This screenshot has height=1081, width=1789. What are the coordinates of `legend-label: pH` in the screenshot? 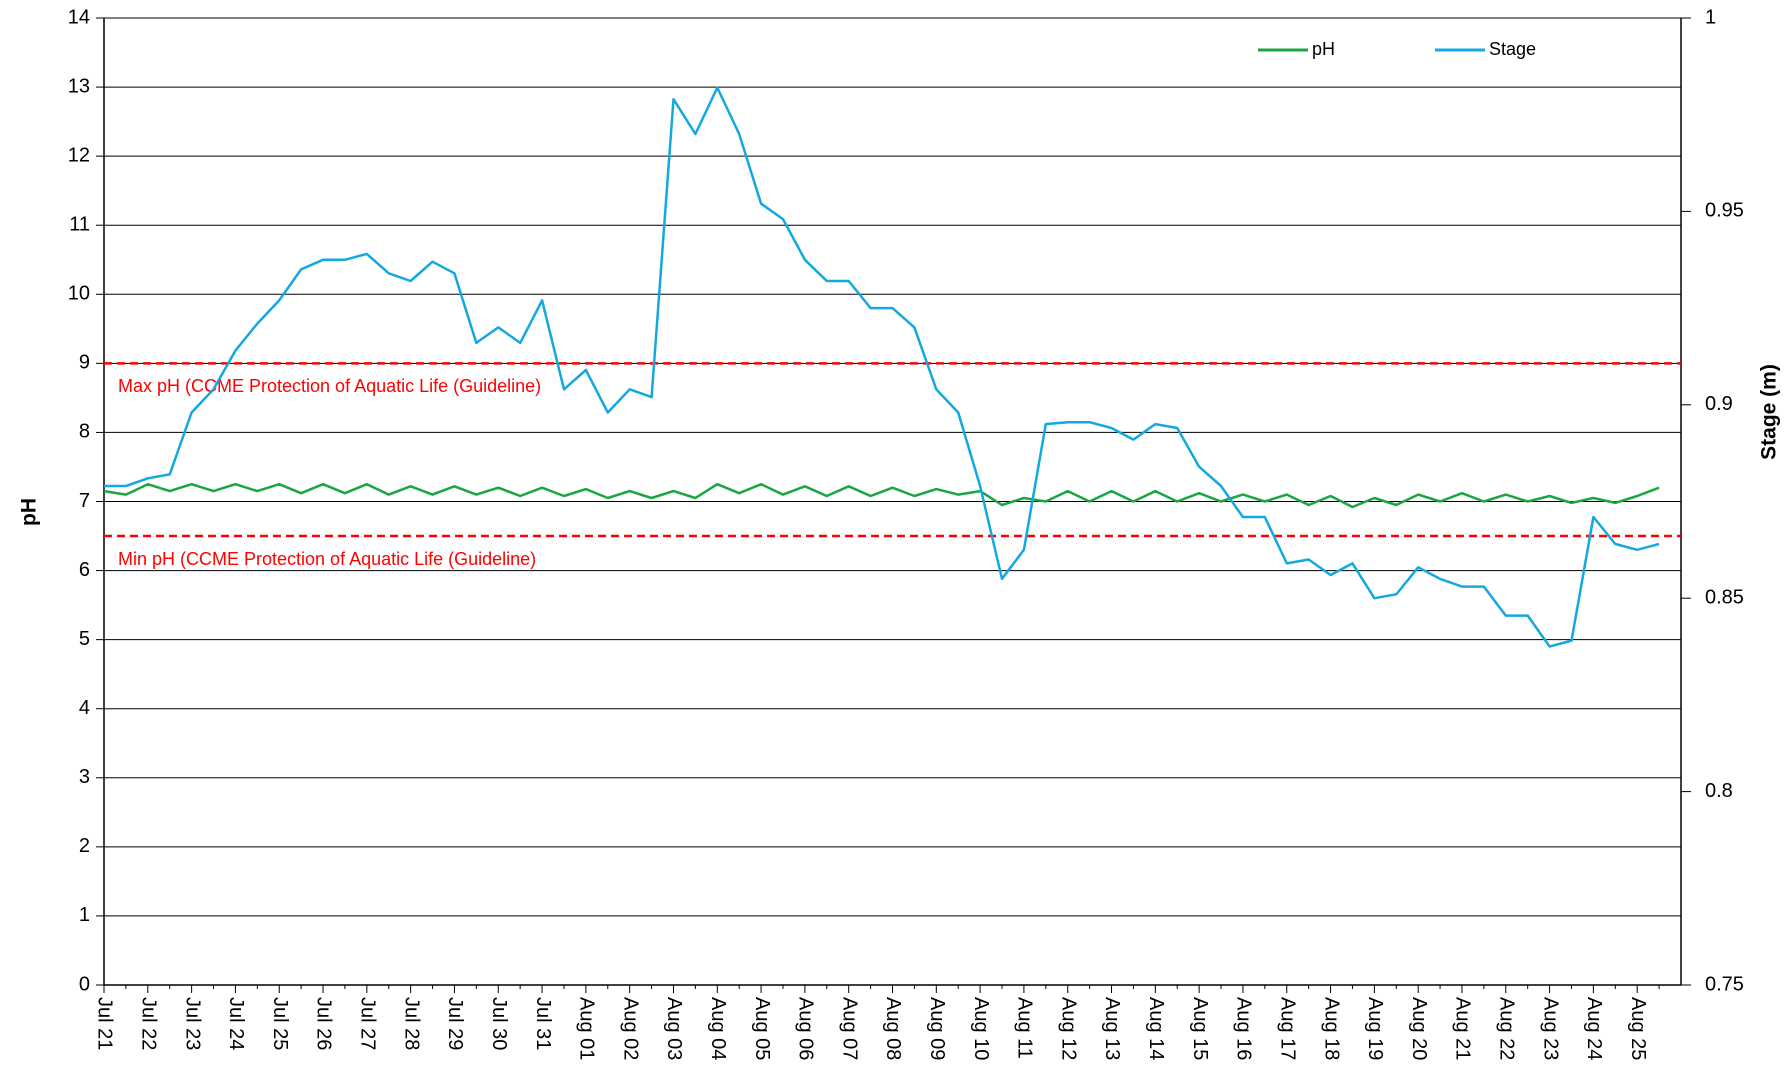 It's located at (1323, 49).